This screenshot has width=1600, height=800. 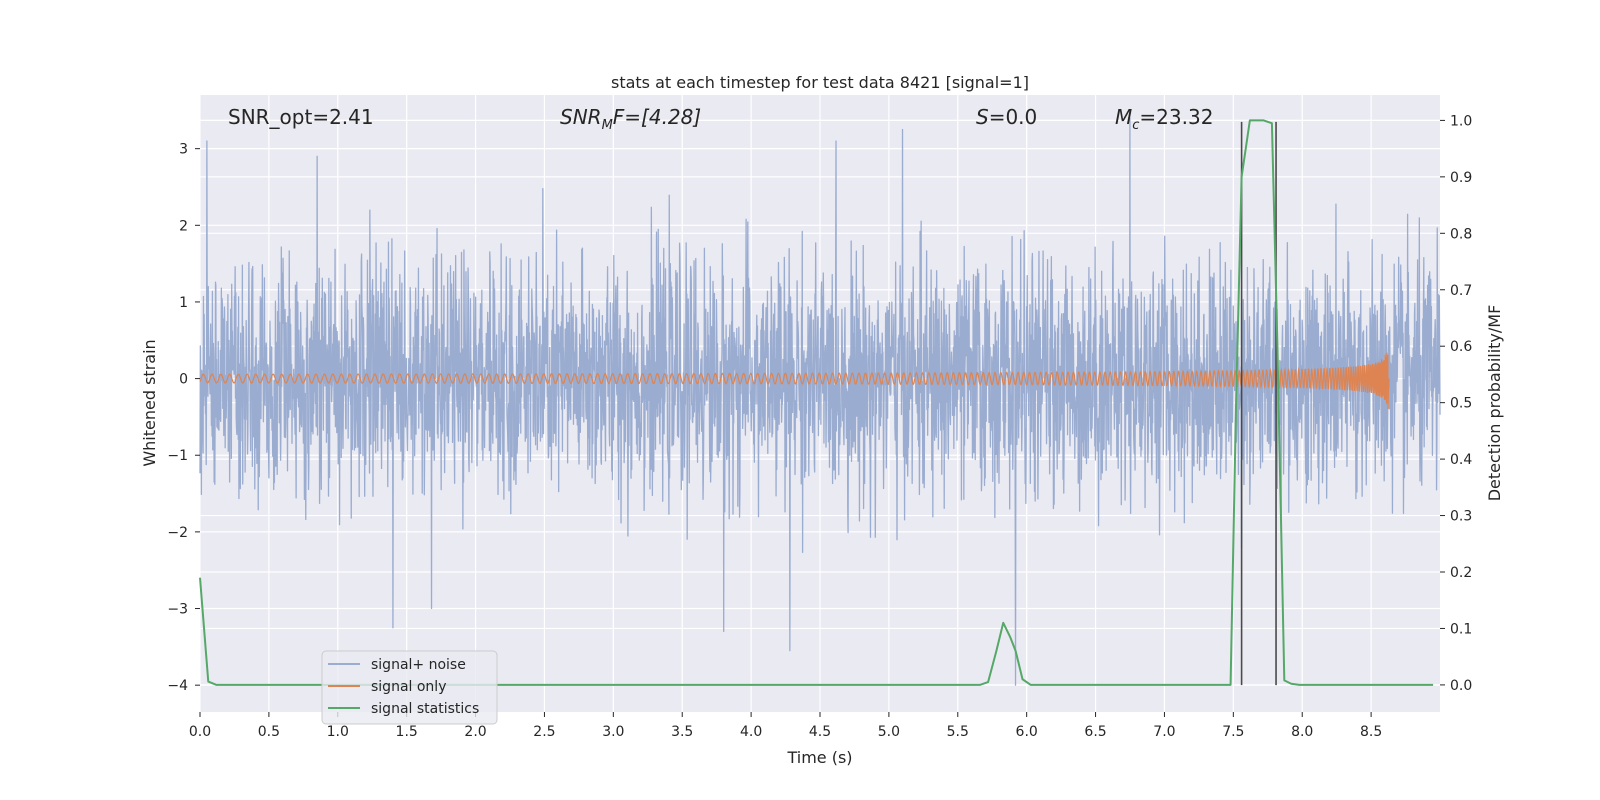 What do you see at coordinates (1461, 234) in the screenshot?
I see `y2-tick-label: 0.8` at bounding box center [1461, 234].